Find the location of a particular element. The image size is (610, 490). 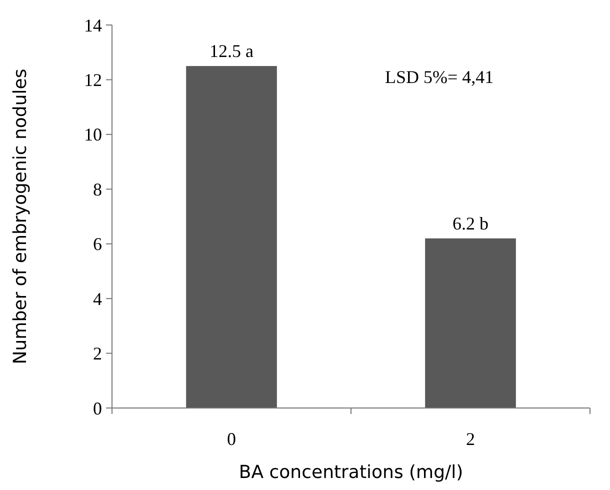

y-tick-label: 6 is located at coordinates (97, 244).